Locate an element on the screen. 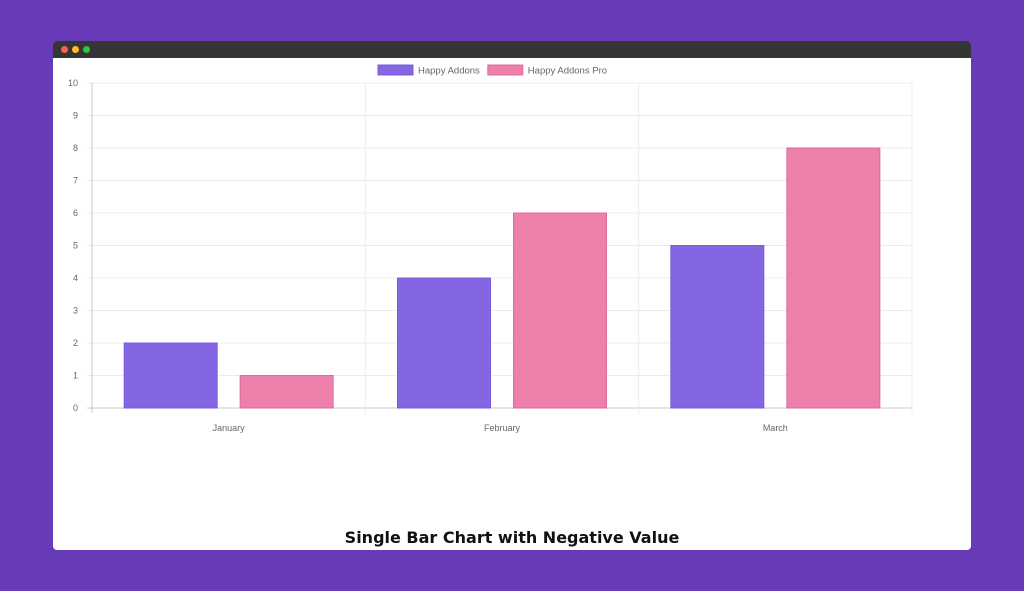  chart-caption: Single Bar Chart with Negative Value is located at coordinates (512, 537).